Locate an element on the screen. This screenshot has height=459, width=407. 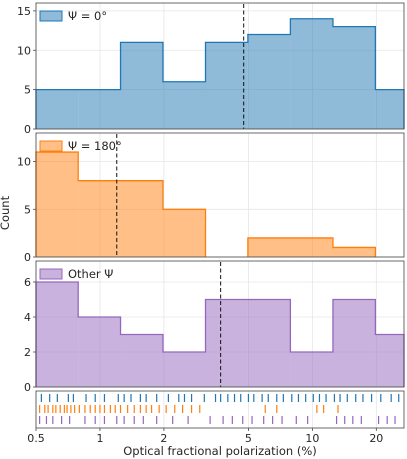
legend-label: Other Ψ is located at coordinates (90, 274).